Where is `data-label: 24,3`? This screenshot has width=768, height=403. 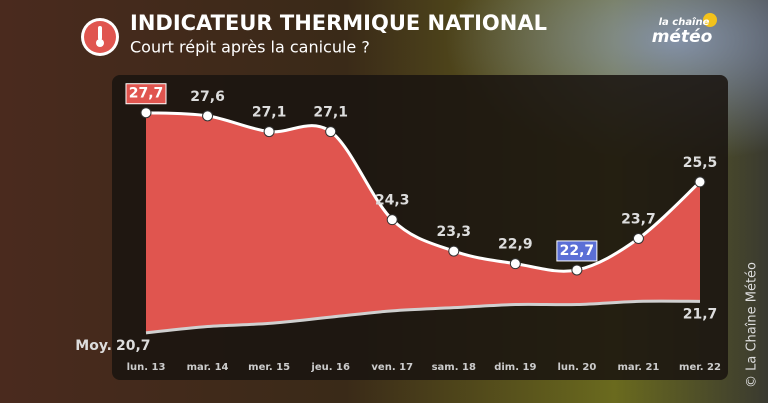
data-label: 24,3 is located at coordinates (392, 201).